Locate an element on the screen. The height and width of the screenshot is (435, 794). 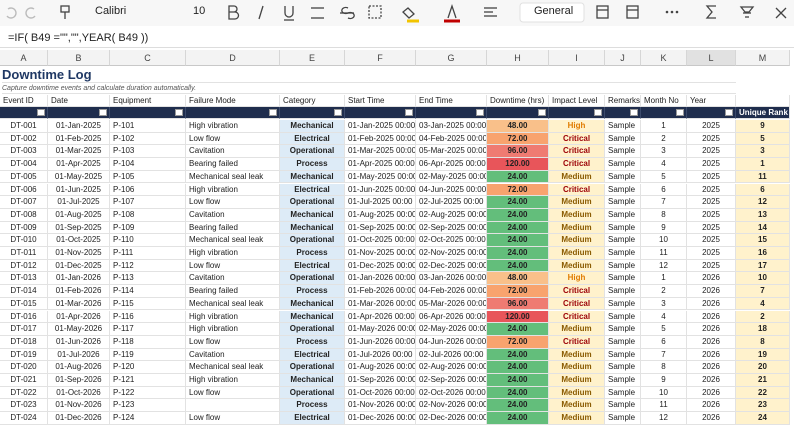
toolbar: Calibri 10 General is located at coordinates (397, 13).